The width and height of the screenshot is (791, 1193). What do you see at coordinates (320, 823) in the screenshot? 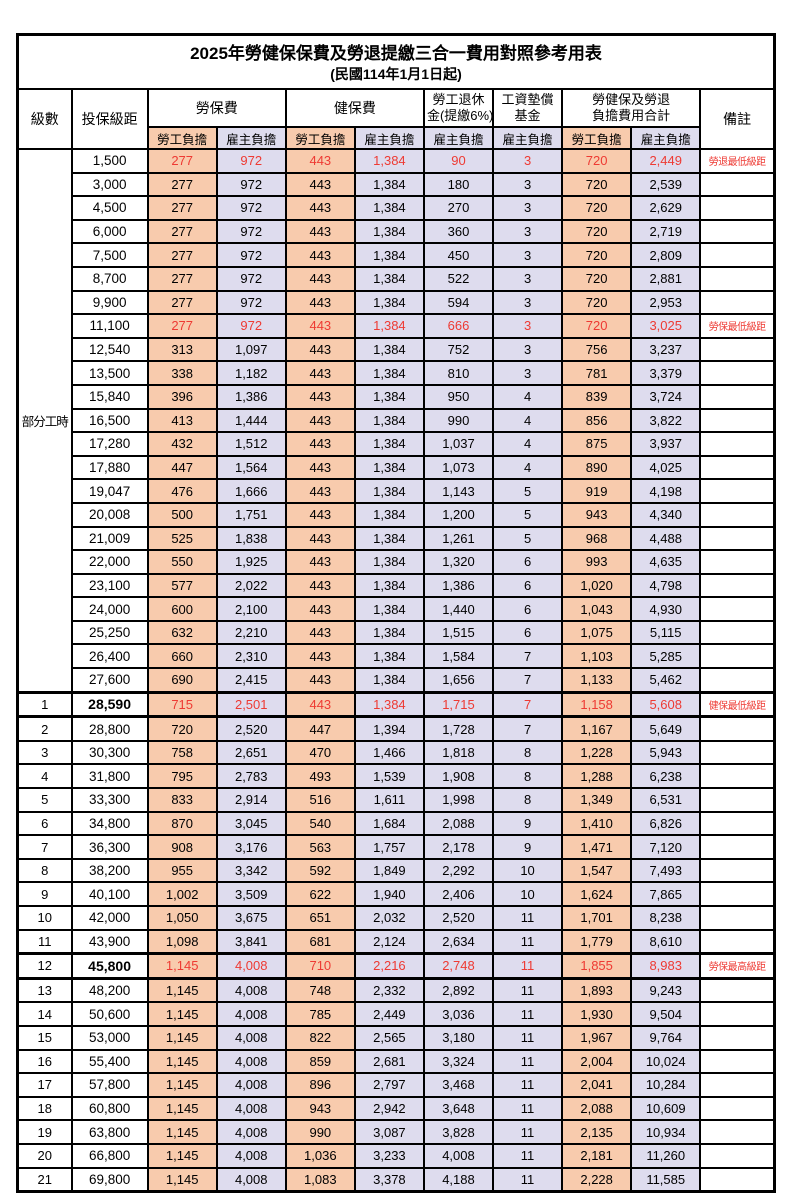
I see `value-cell: 540` at bounding box center [320, 823].